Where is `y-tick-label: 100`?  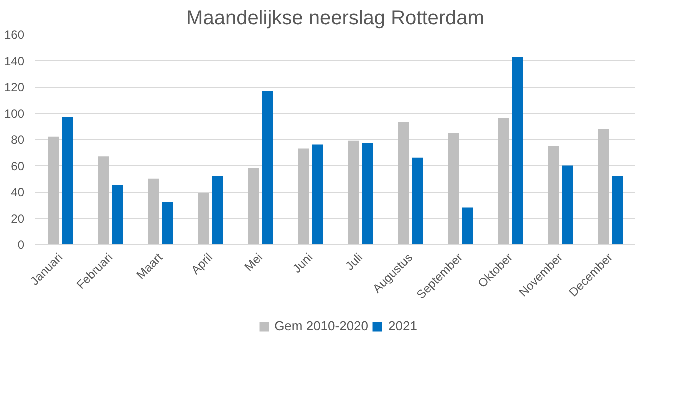
y-tick-label: 100 is located at coordinates (14, 113).